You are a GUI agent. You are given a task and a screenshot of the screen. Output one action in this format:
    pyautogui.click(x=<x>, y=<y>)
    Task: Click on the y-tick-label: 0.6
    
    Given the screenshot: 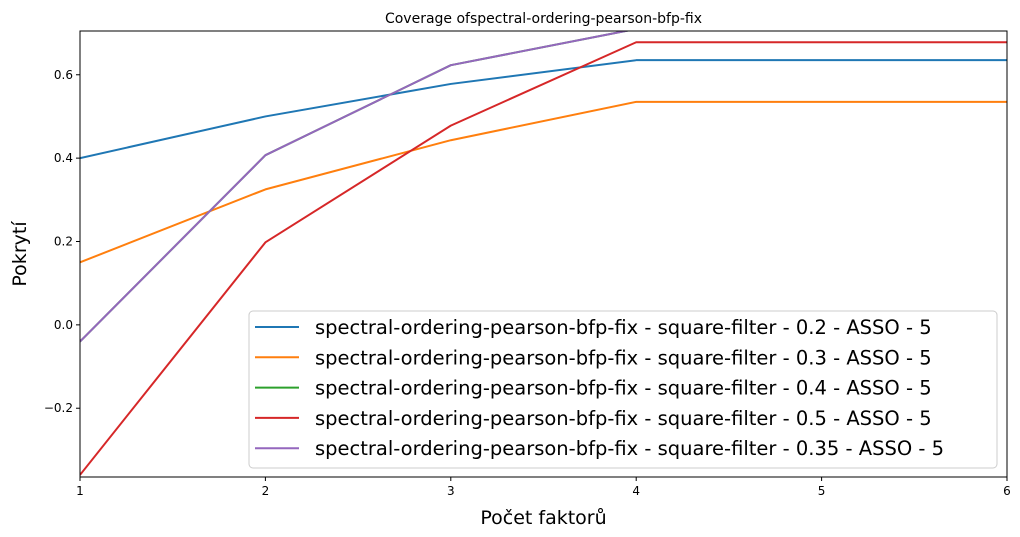 What is the action you would take?
    pyautogui.click(x=63, y=75)
    